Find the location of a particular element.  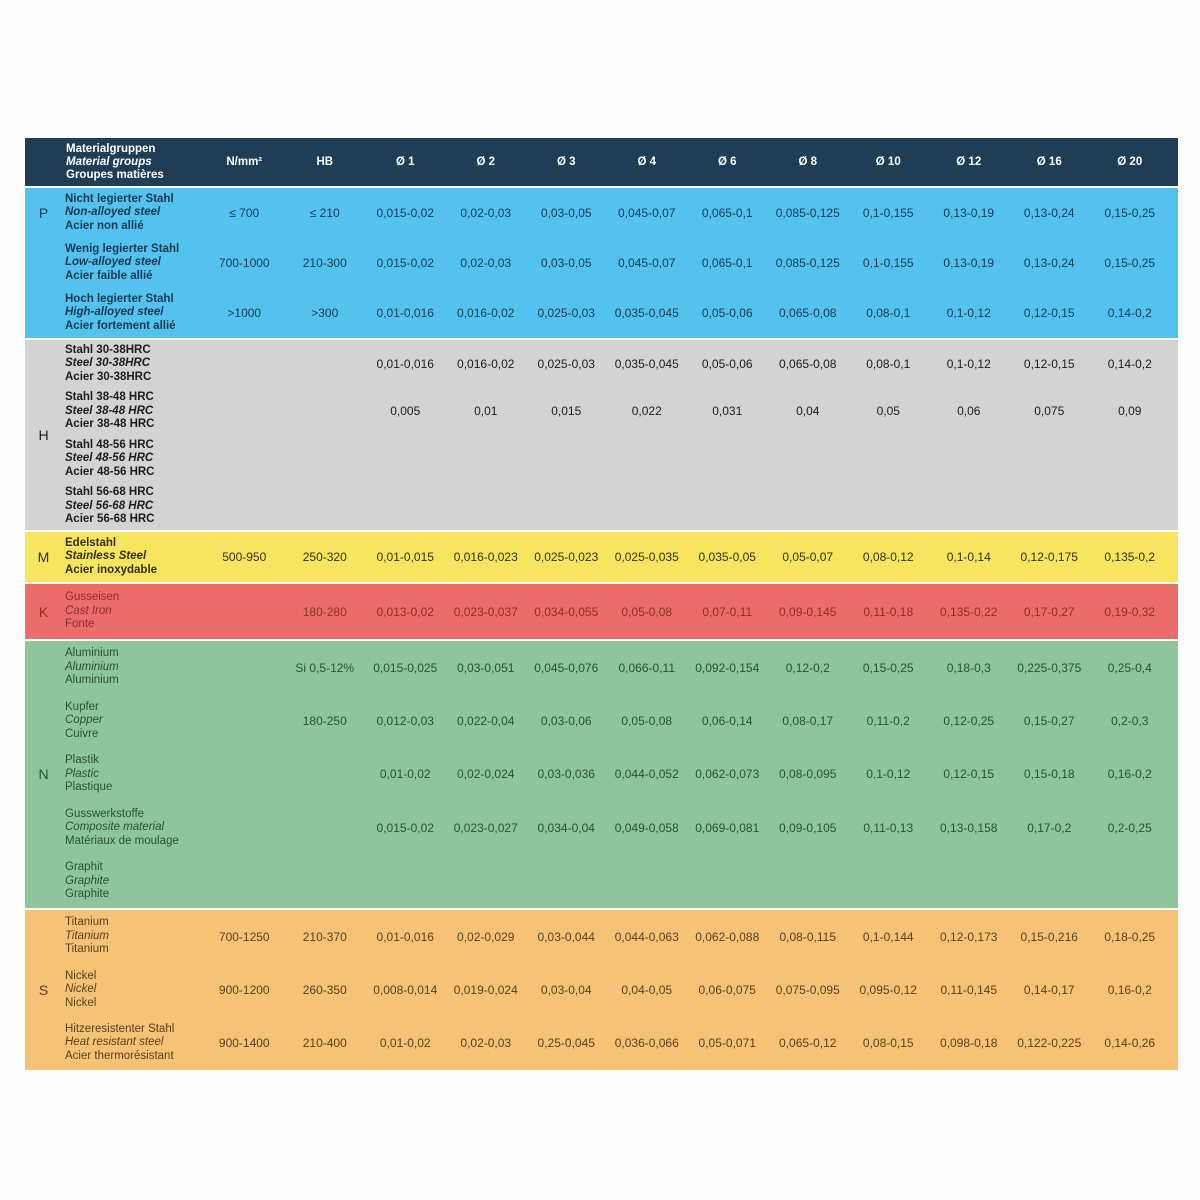

material-name-en: Plastic is located at coordinates (82, 773).